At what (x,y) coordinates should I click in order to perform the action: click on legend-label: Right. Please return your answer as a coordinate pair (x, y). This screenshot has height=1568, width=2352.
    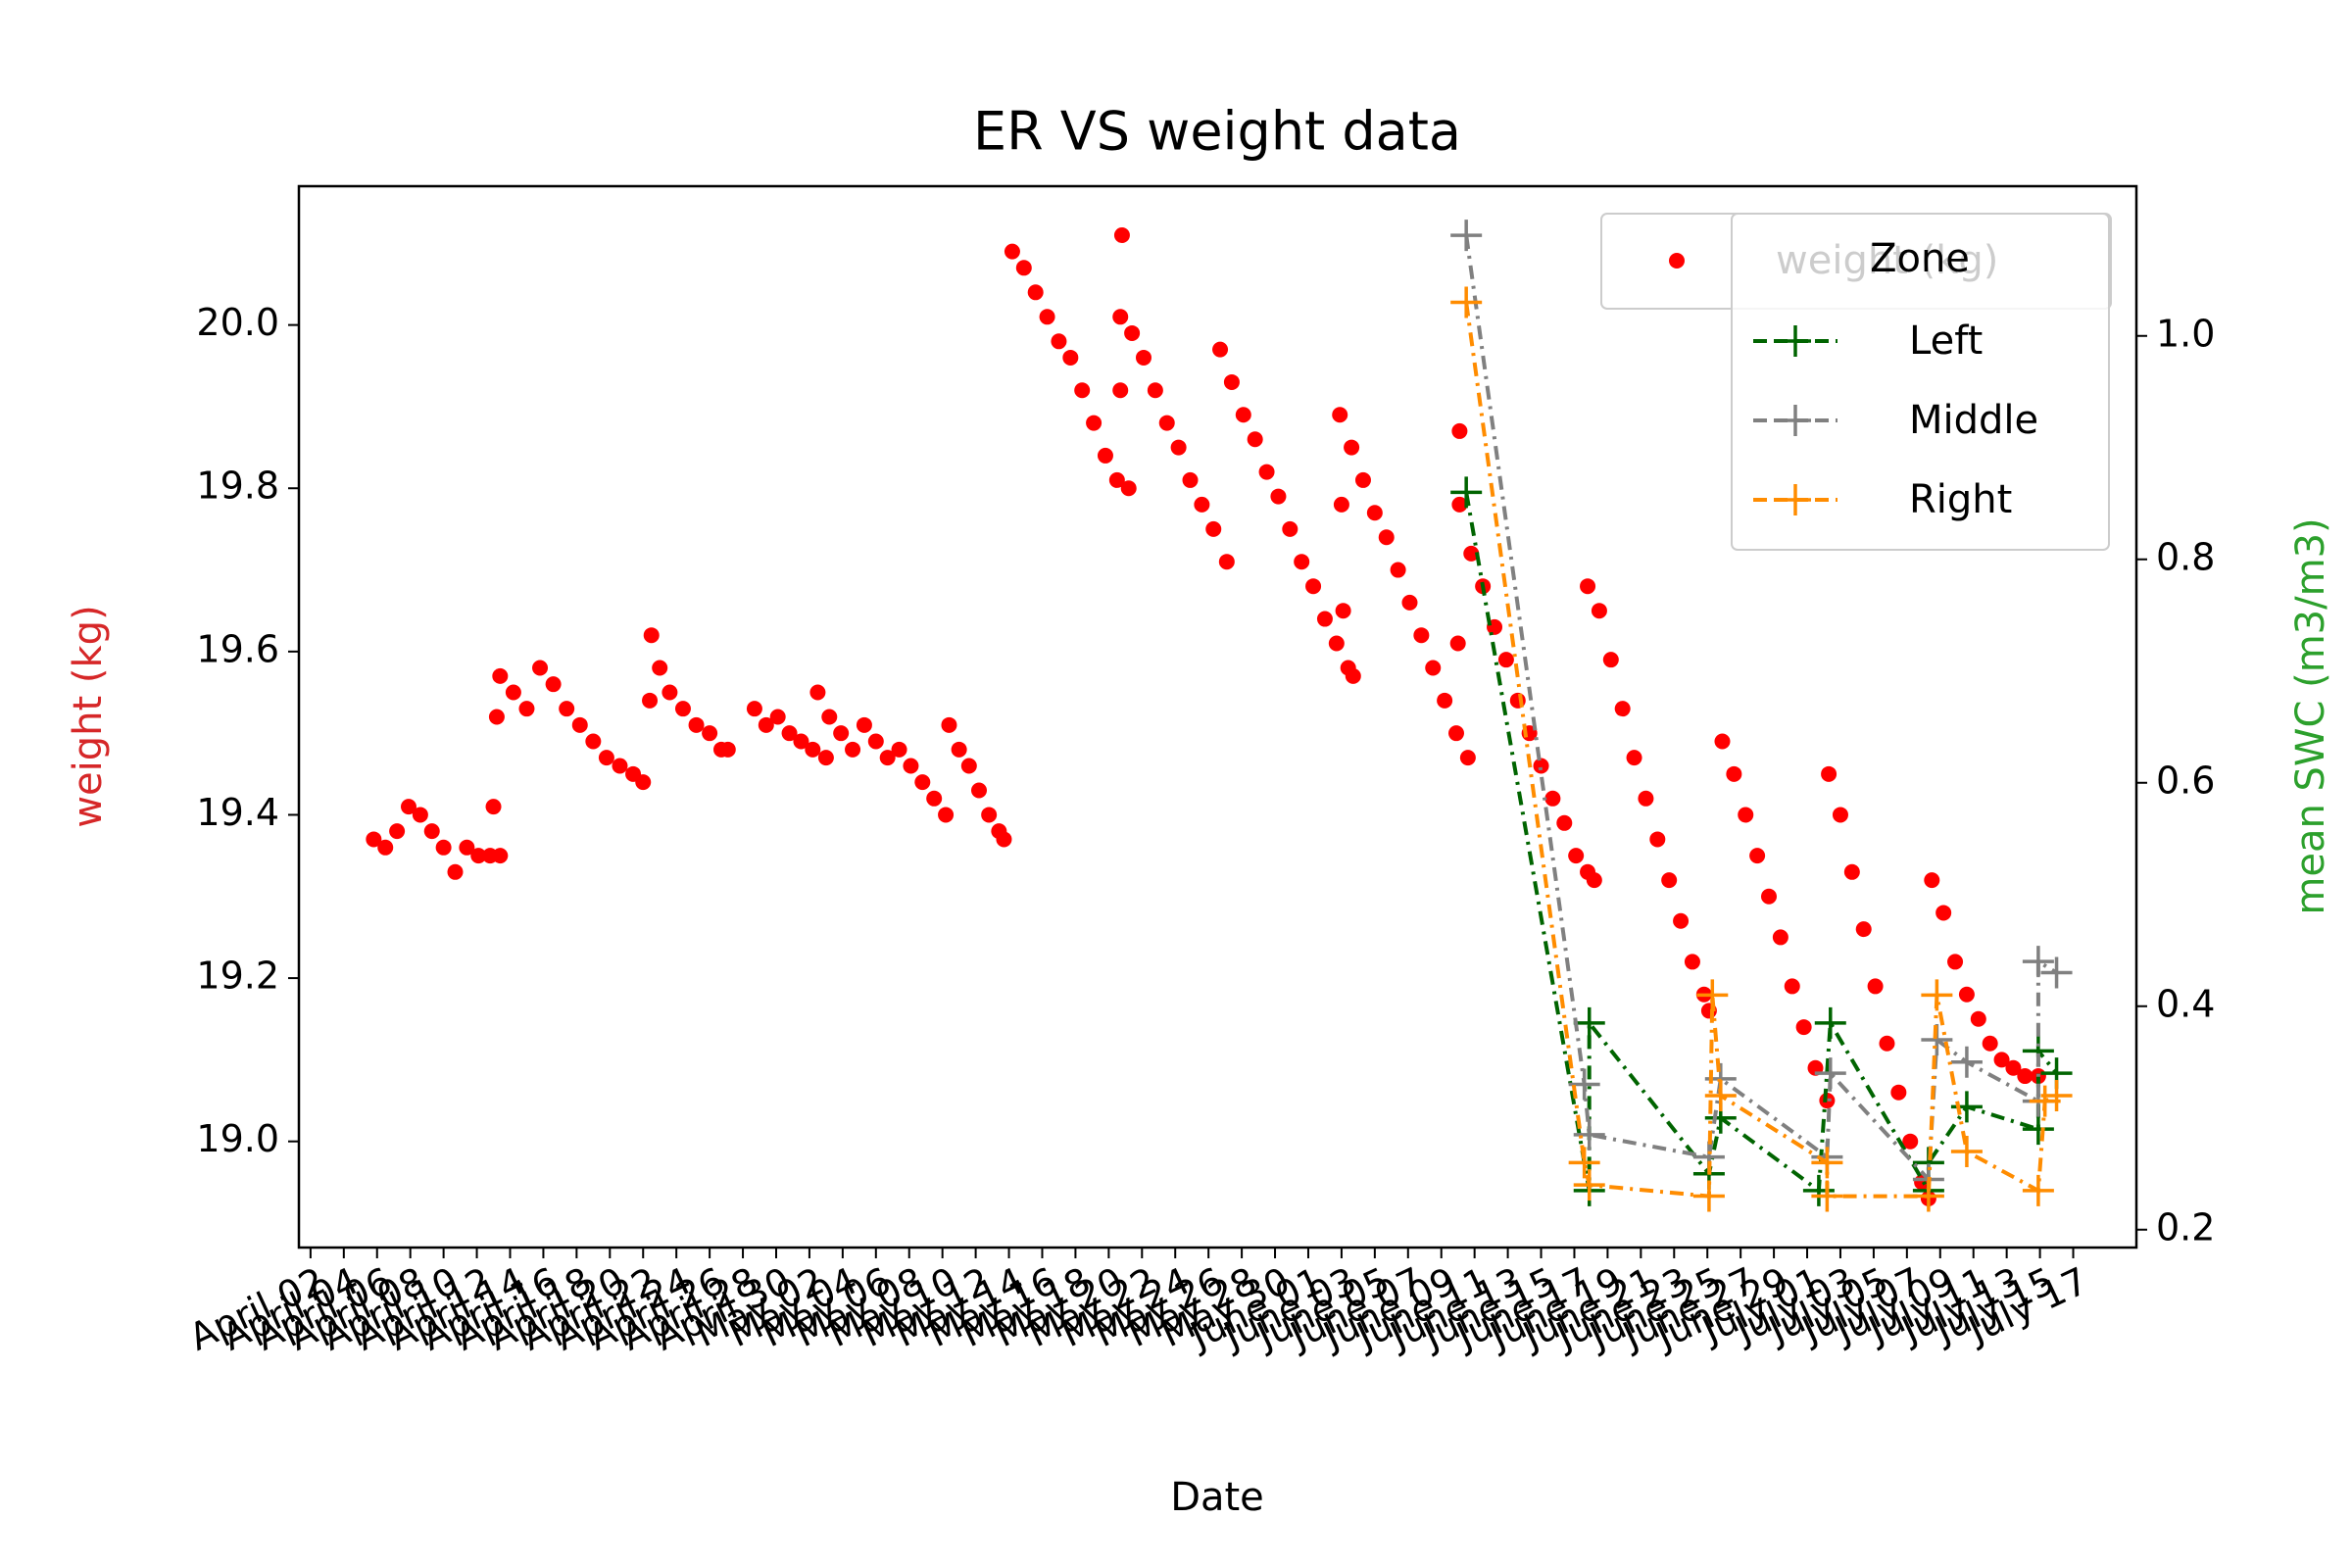
    Looking at the image, I should click on (1960, 499).